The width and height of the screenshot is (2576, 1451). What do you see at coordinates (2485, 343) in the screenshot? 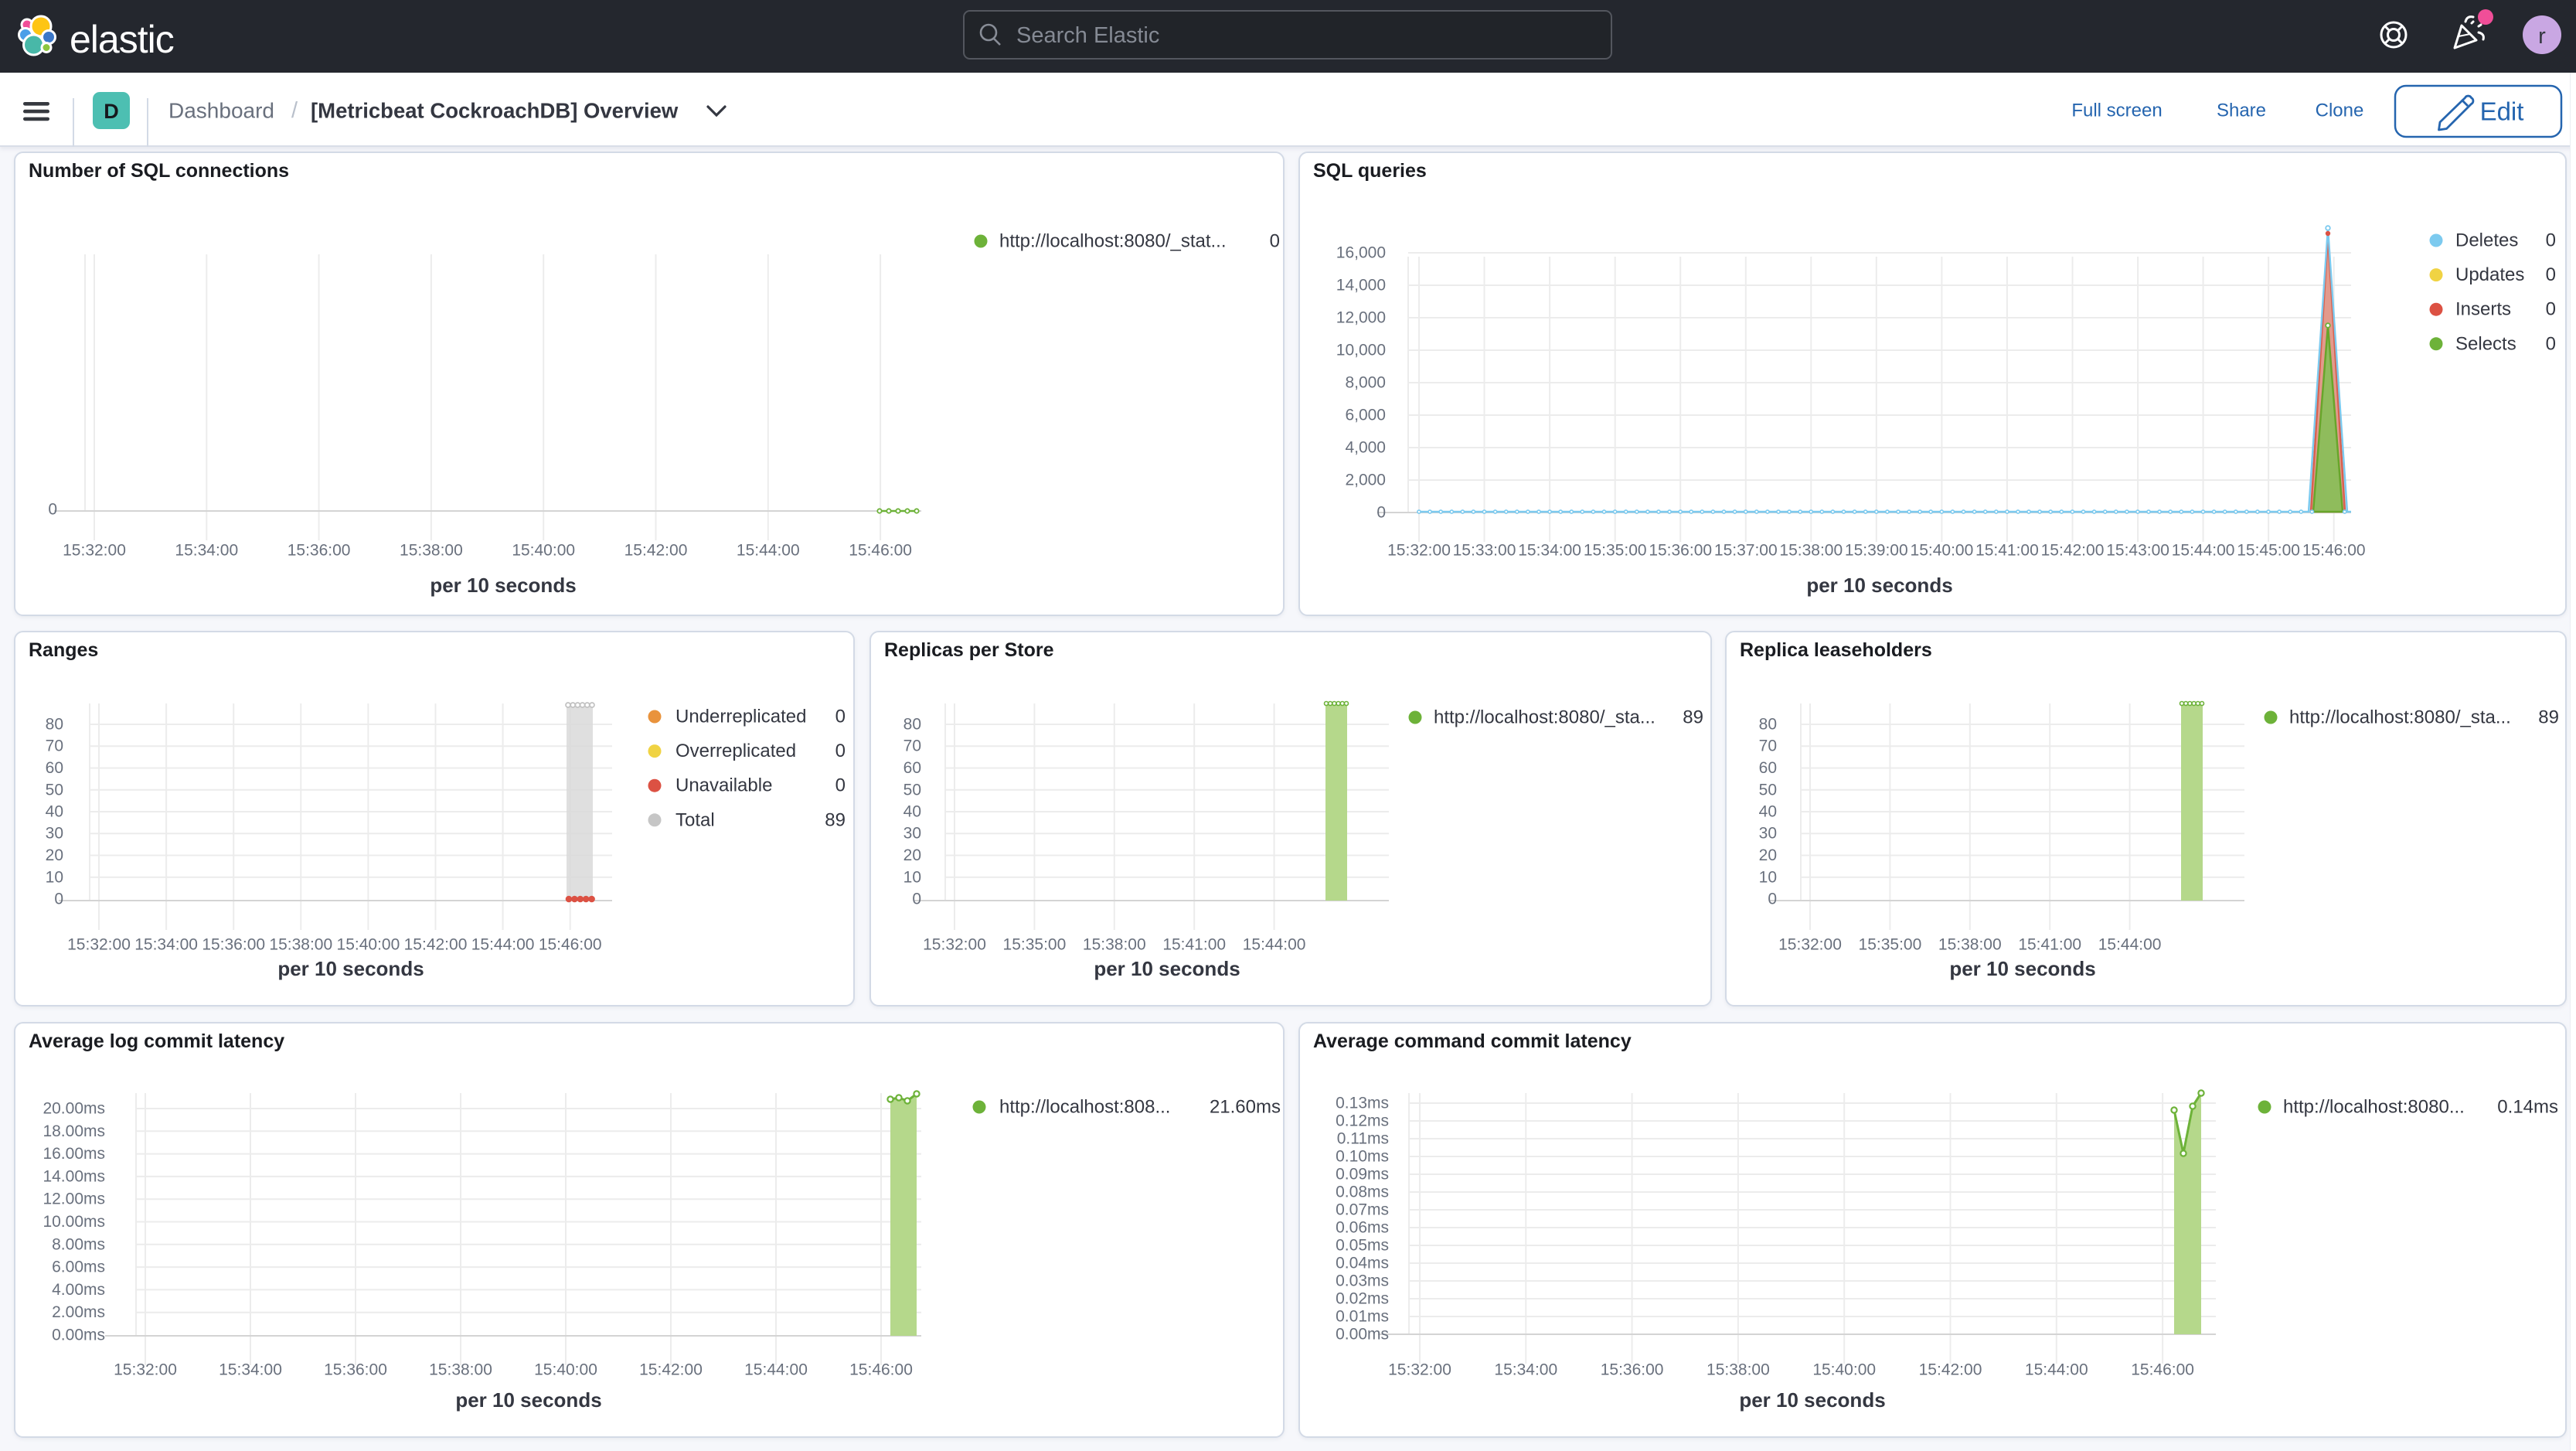
I see `svg-text: Selects` at bounding box center [2485, 343].